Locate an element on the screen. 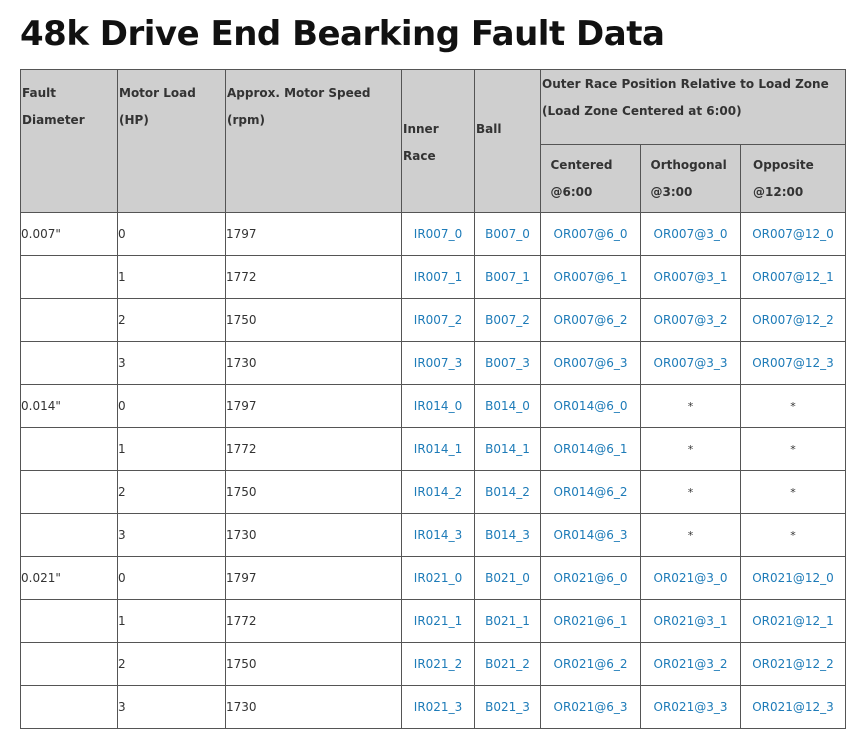 The image size is (862, 748). header-ball: Ball is located at coordinates (507, 141).